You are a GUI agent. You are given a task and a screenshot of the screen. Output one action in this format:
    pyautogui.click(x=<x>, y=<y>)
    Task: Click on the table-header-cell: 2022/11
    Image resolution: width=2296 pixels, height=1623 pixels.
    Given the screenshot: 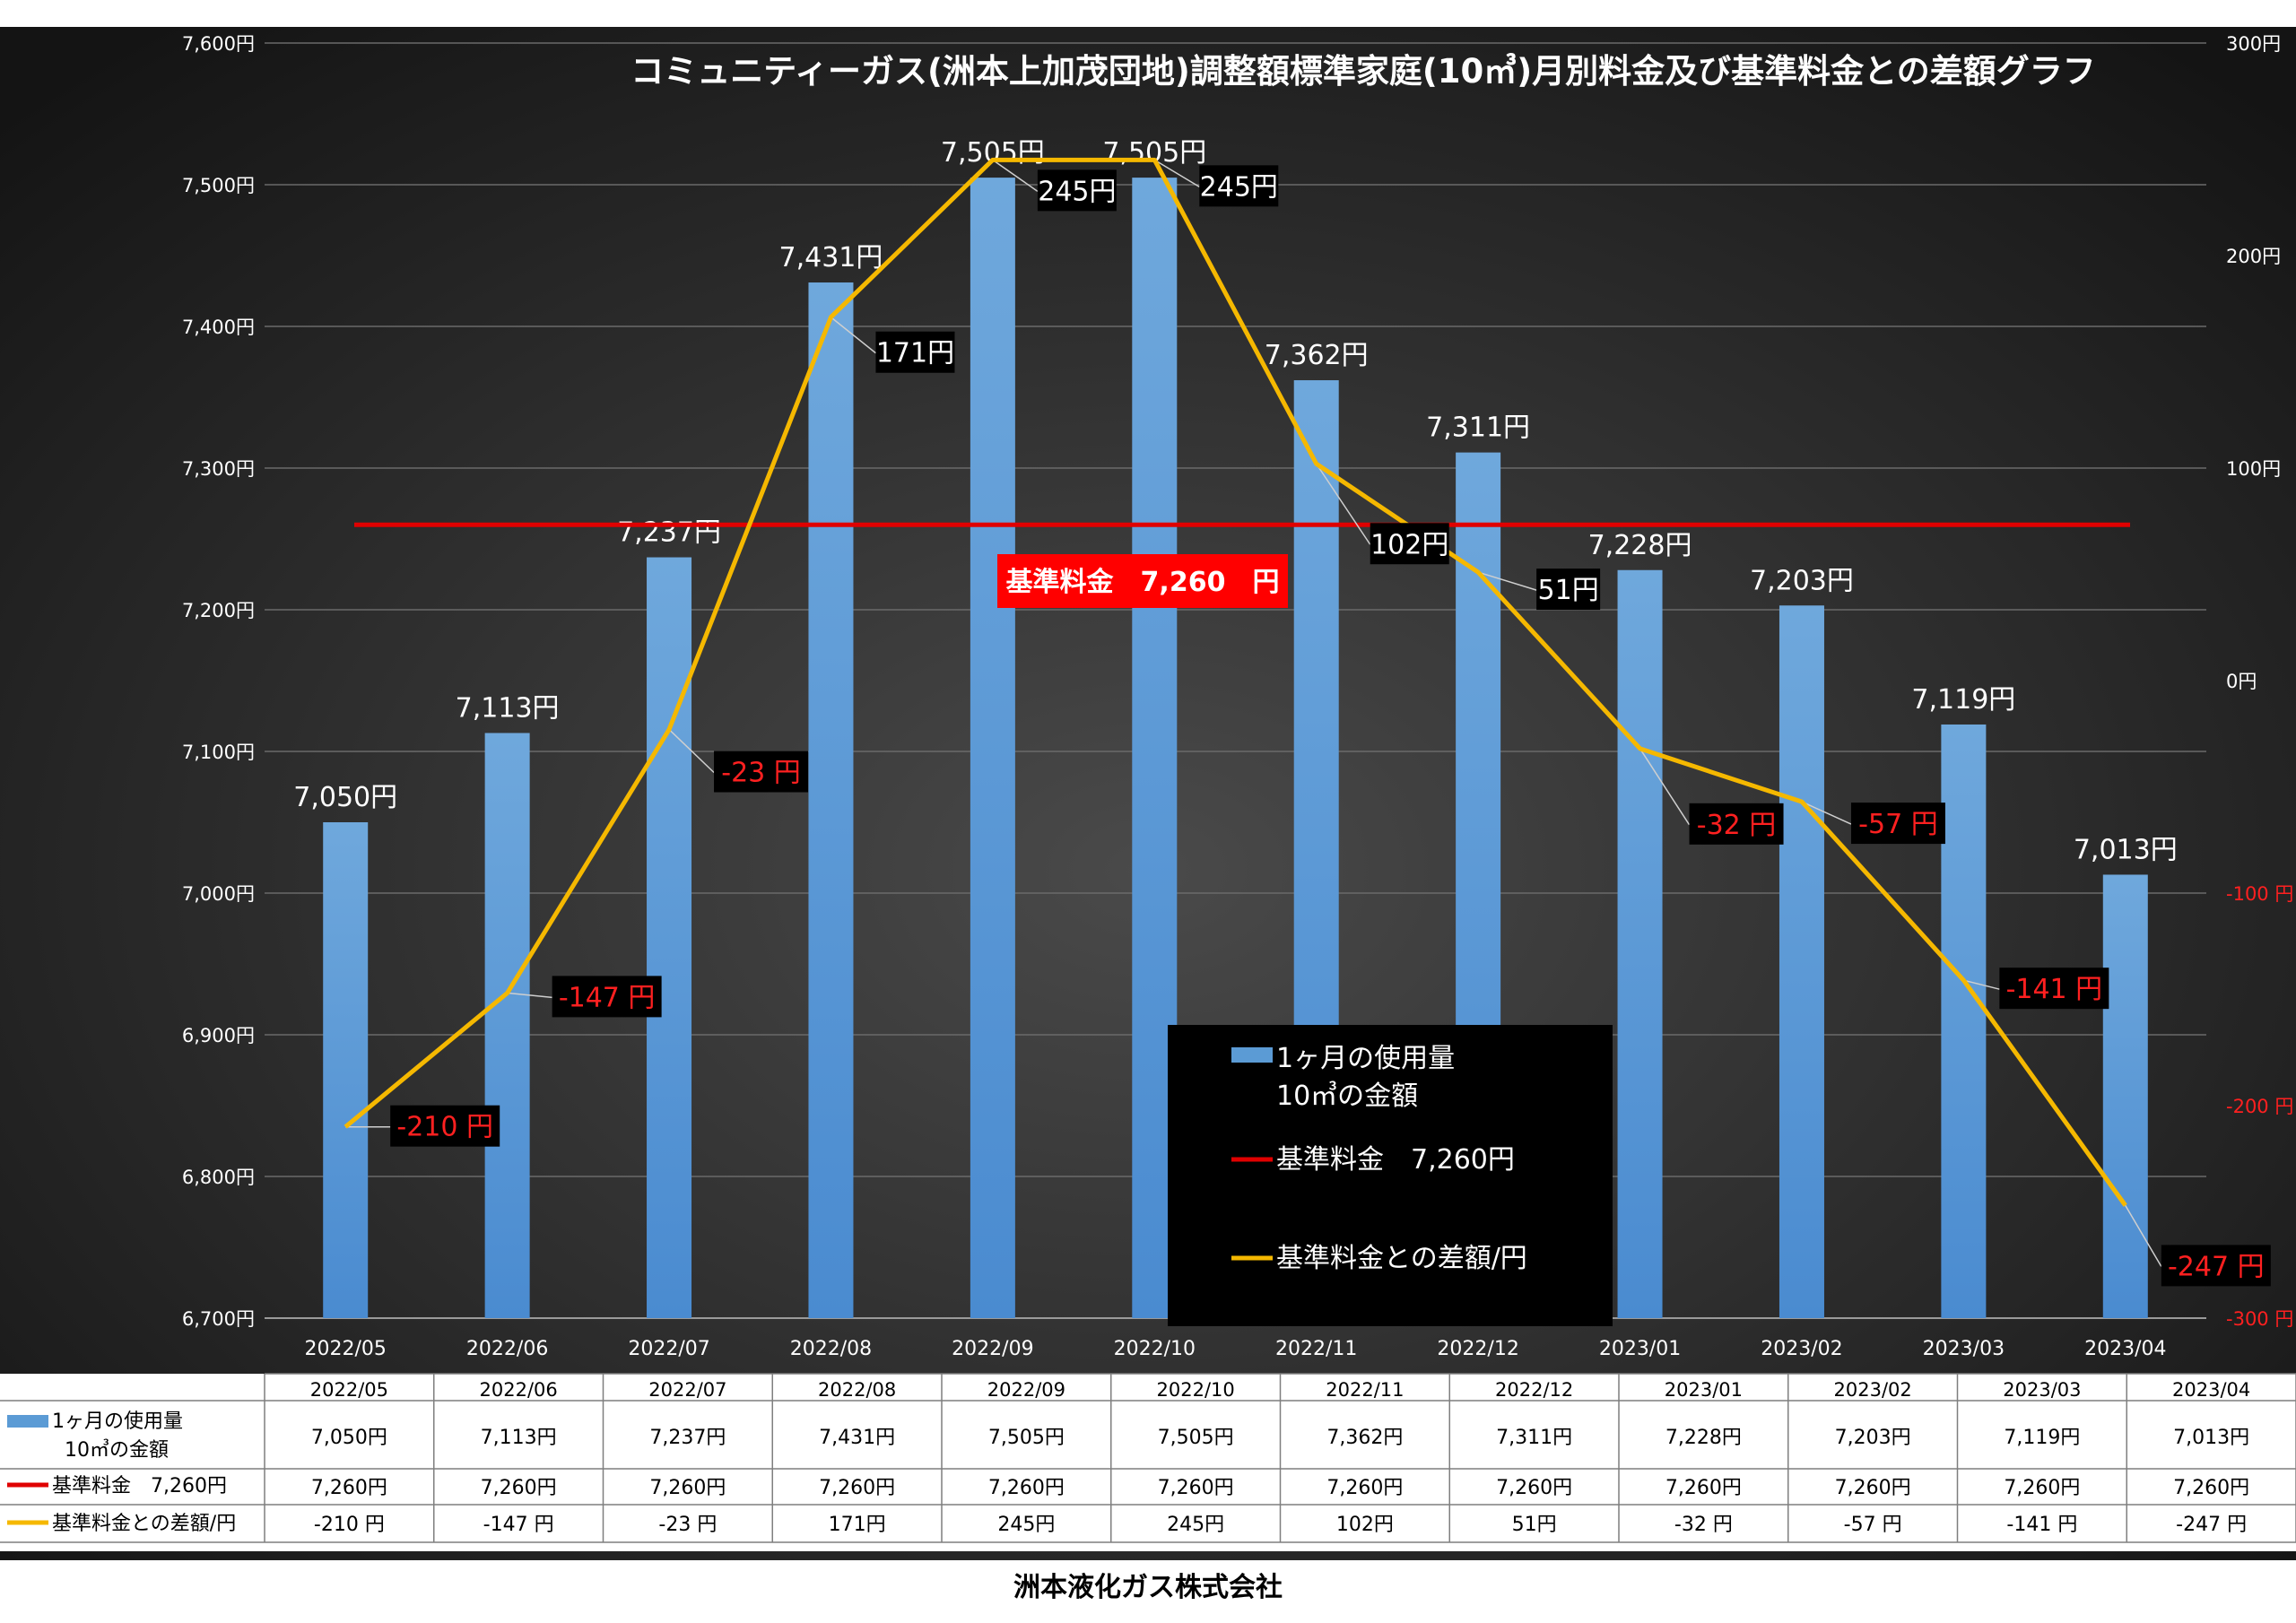 What is the action you would take?
    pyautogui.click(x=1365, y=1390)
    